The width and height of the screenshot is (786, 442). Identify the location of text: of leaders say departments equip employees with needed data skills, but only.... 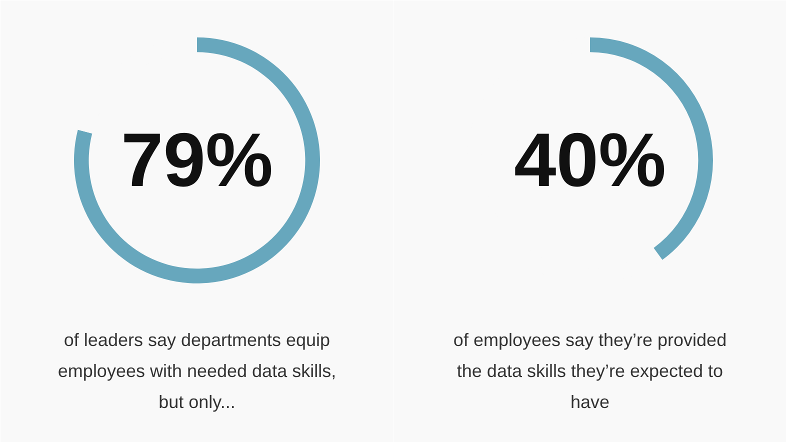
(197, 371).